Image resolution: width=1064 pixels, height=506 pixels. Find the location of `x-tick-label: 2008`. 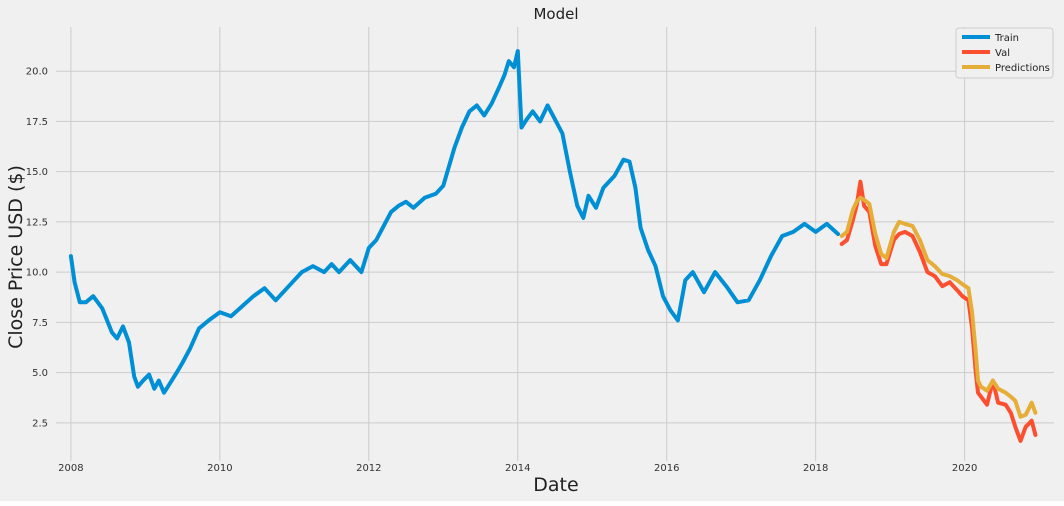

x-tick-label: 2008 is located at coordinates (70, 468).